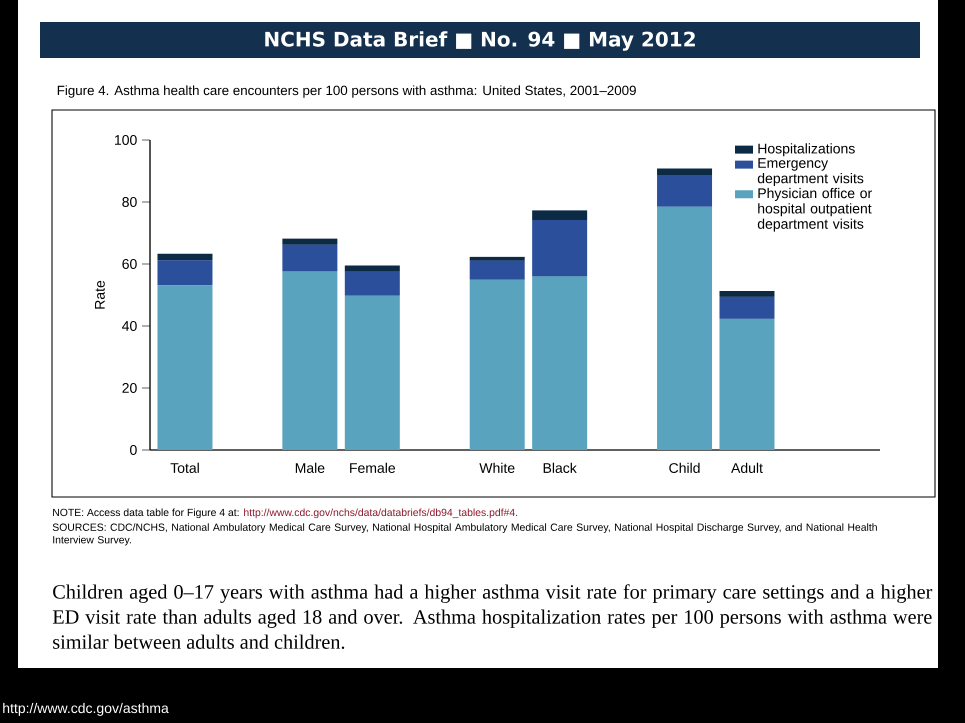 The width and height of the screenshot is (965, 723). Describe the element at coordinates (129, 388) in the screenshot. I see `y-tick-label: 20` at that location.